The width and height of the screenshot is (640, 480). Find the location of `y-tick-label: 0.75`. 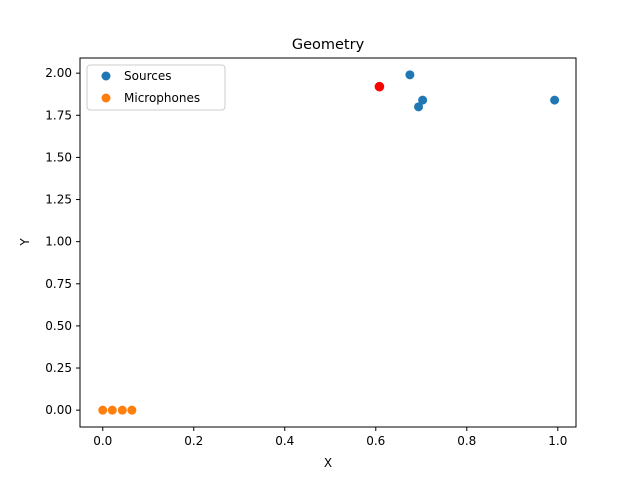

y-tick-label: 0.75 is located at coordinates (58, 284).